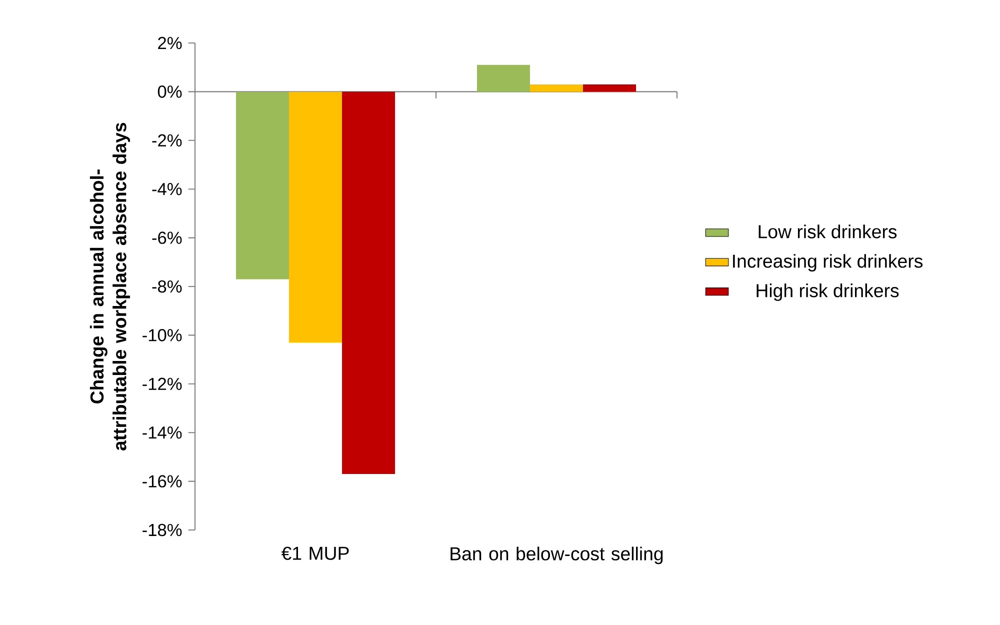 This screenshot has height=625, width=1000. I want to click on legend-label: Increasing risk drinkers, so click(828, 263).